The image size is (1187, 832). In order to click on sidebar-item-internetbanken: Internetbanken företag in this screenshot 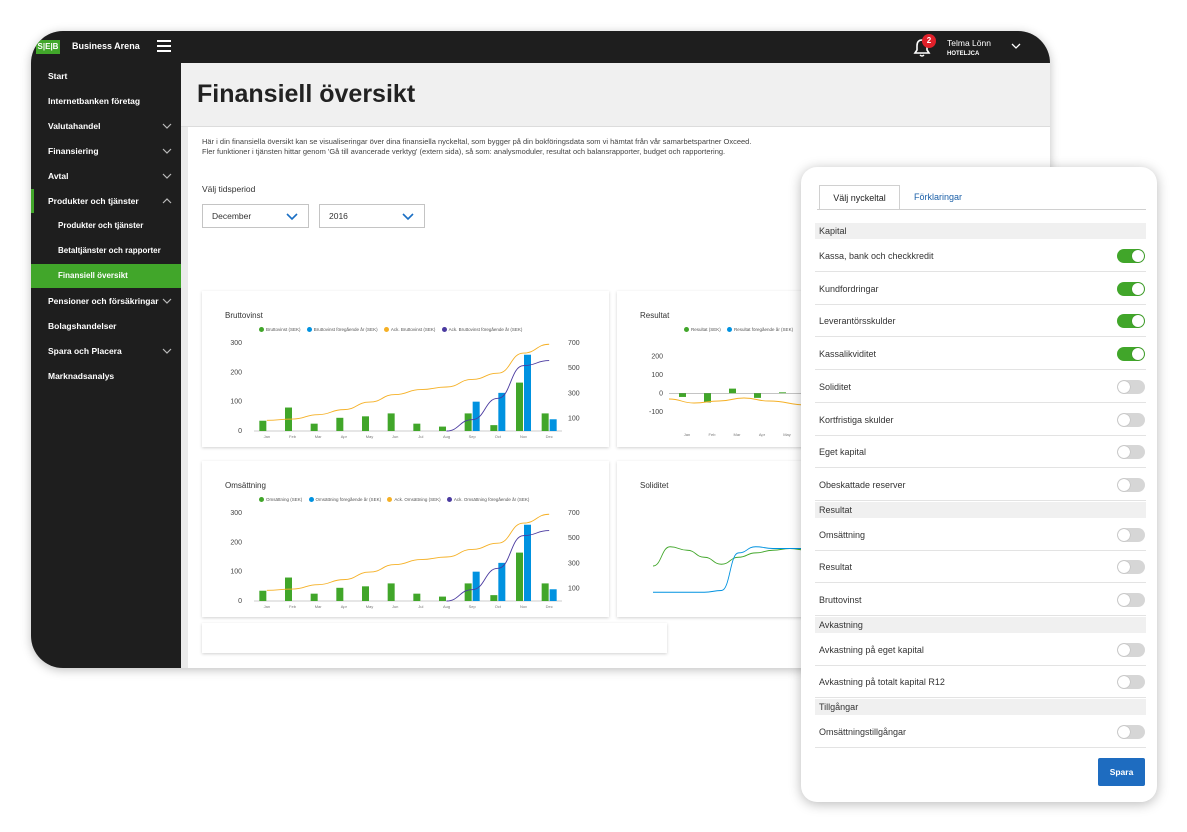, I will do `click(106, 101)`.